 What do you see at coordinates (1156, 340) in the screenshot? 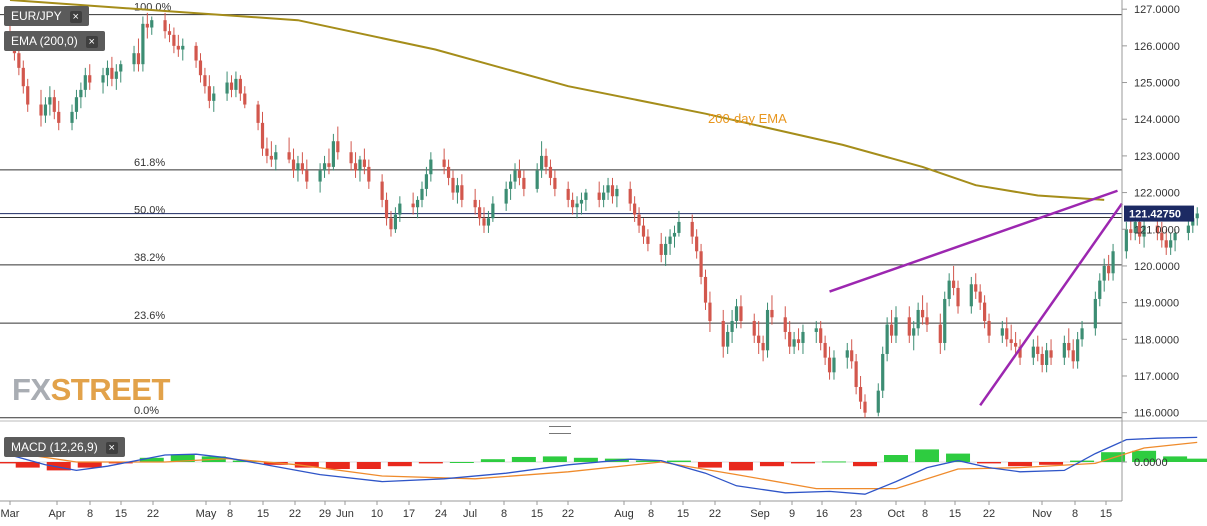
I see `y-tick-label: 118.0000` at bounding box center [1156, 340].